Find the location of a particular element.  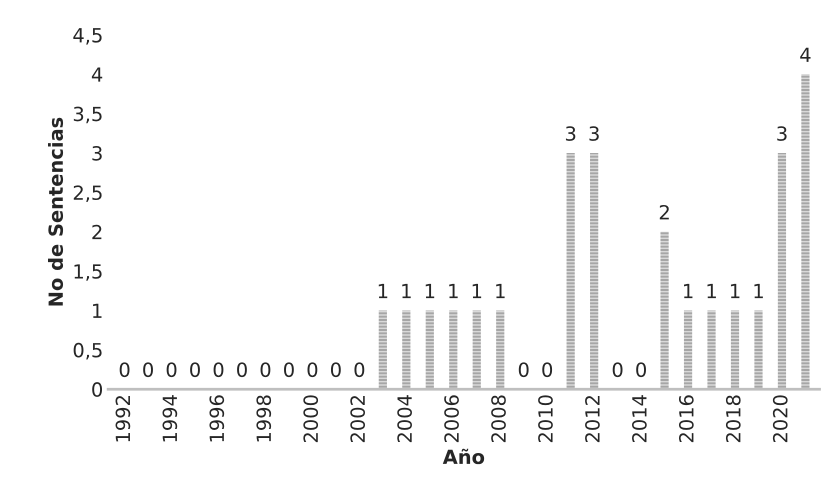

x-tick-label: 1998 is located at coordinates (264, 418).